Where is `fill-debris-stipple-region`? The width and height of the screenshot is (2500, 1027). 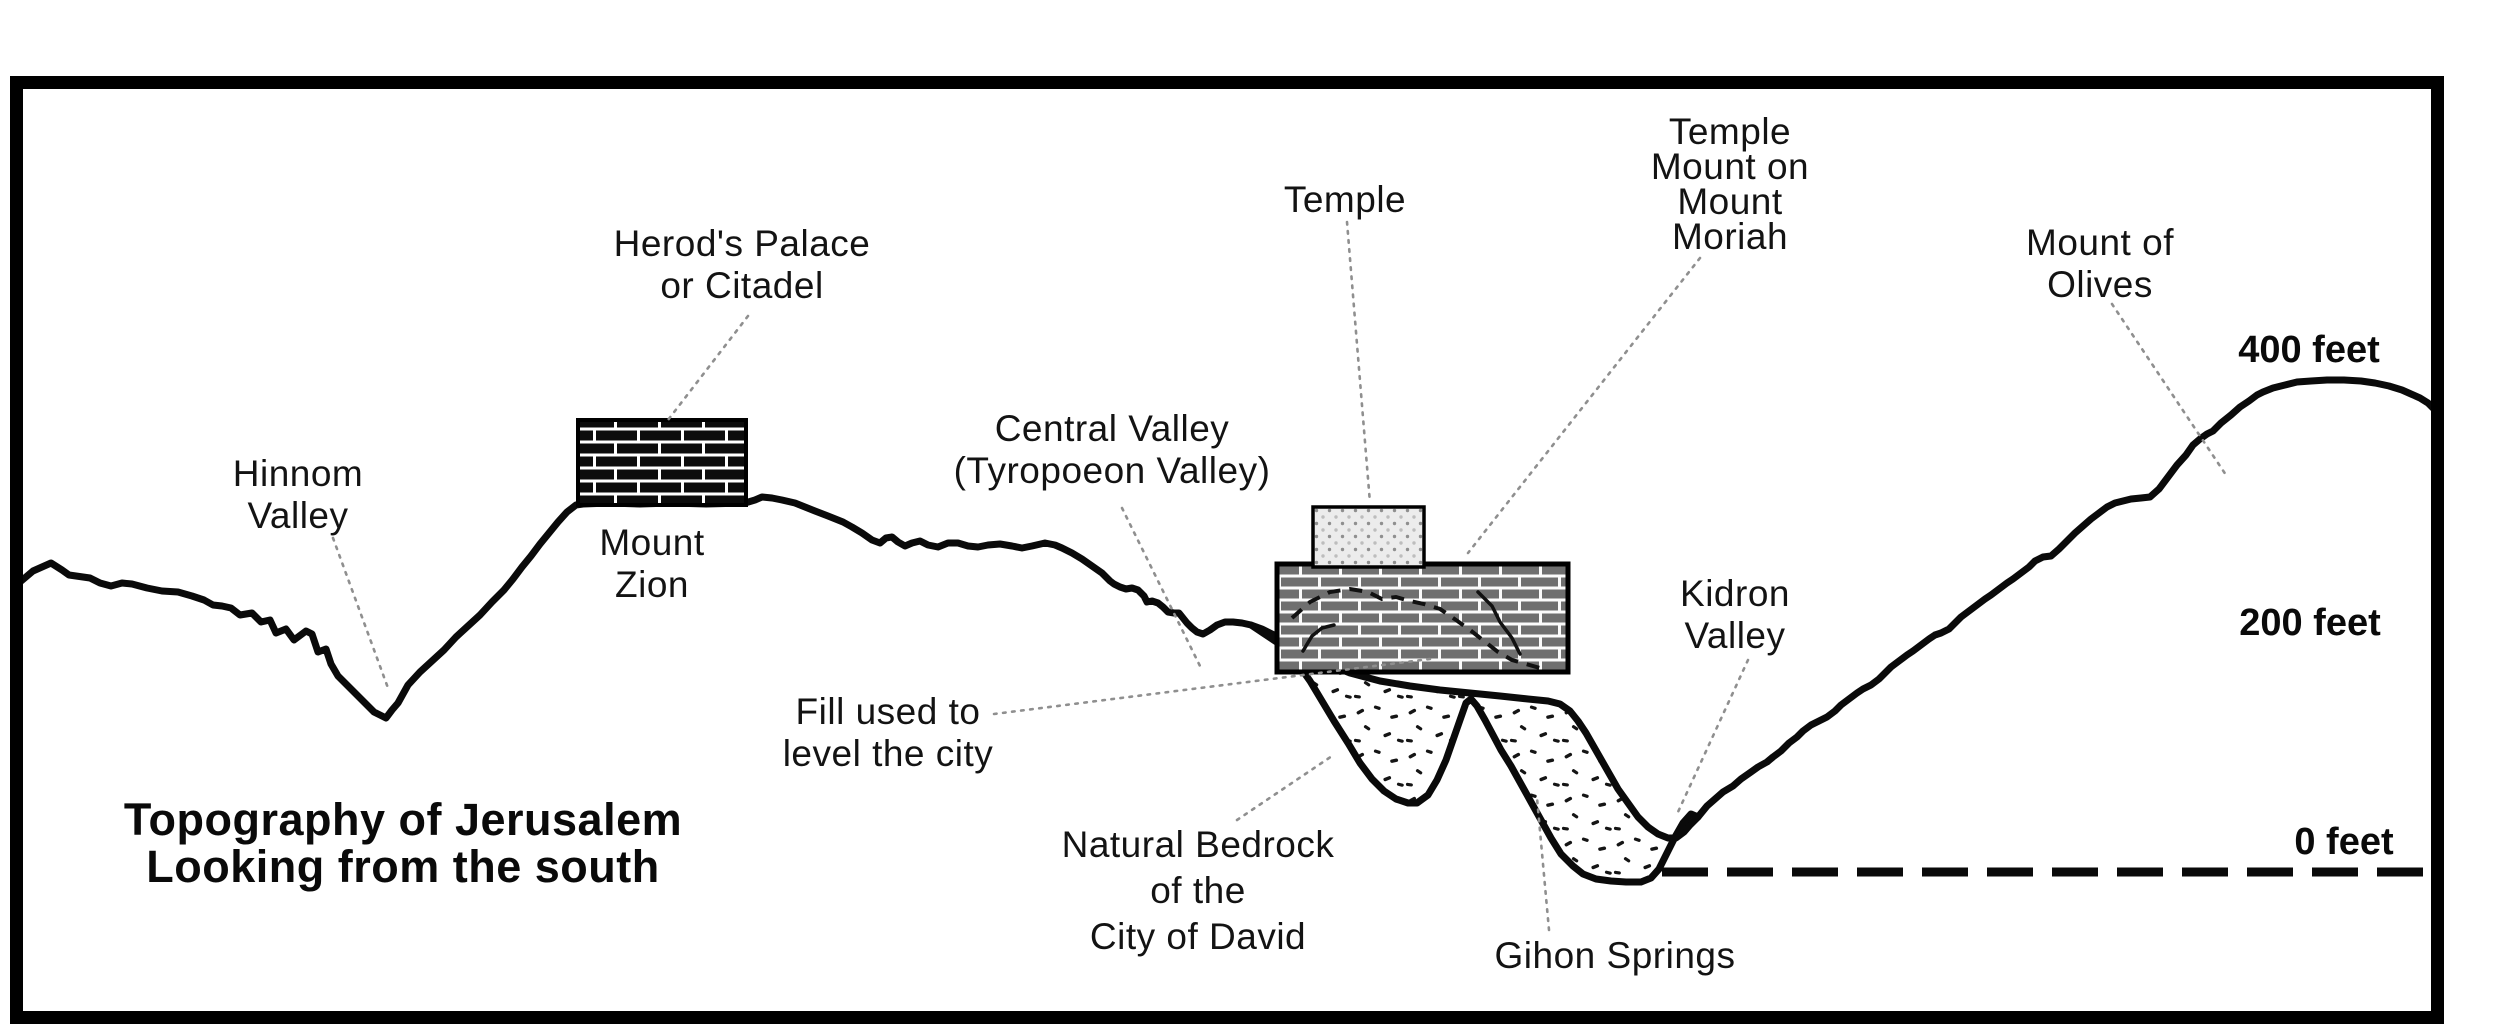 fill-debris-stipple-region is located at coordinates (1474, 753).